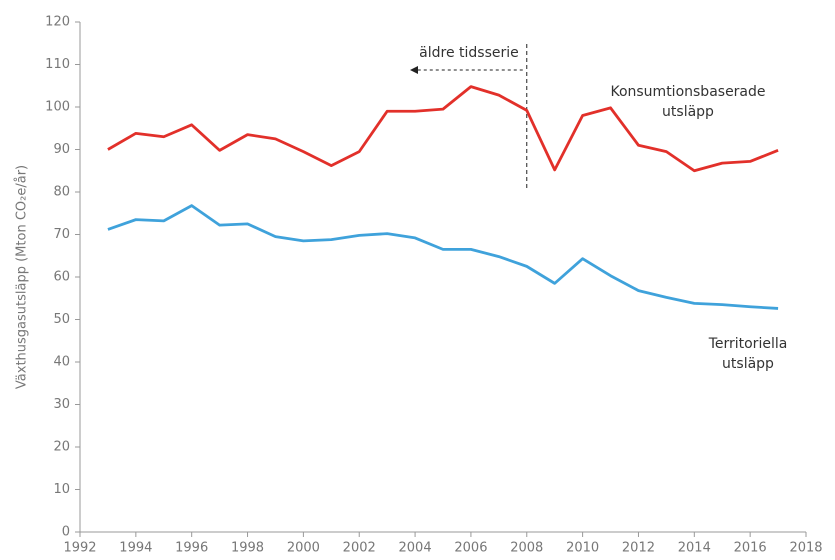  I want to click on y-tick-label: 30, so click(61, 404).